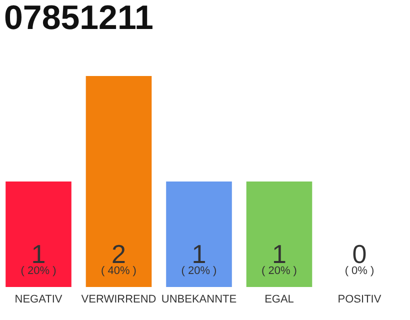 Image resolution: width=410 pixels, height=320 pixels. I want to click on chart-title: 07851211, so click(79, 18).